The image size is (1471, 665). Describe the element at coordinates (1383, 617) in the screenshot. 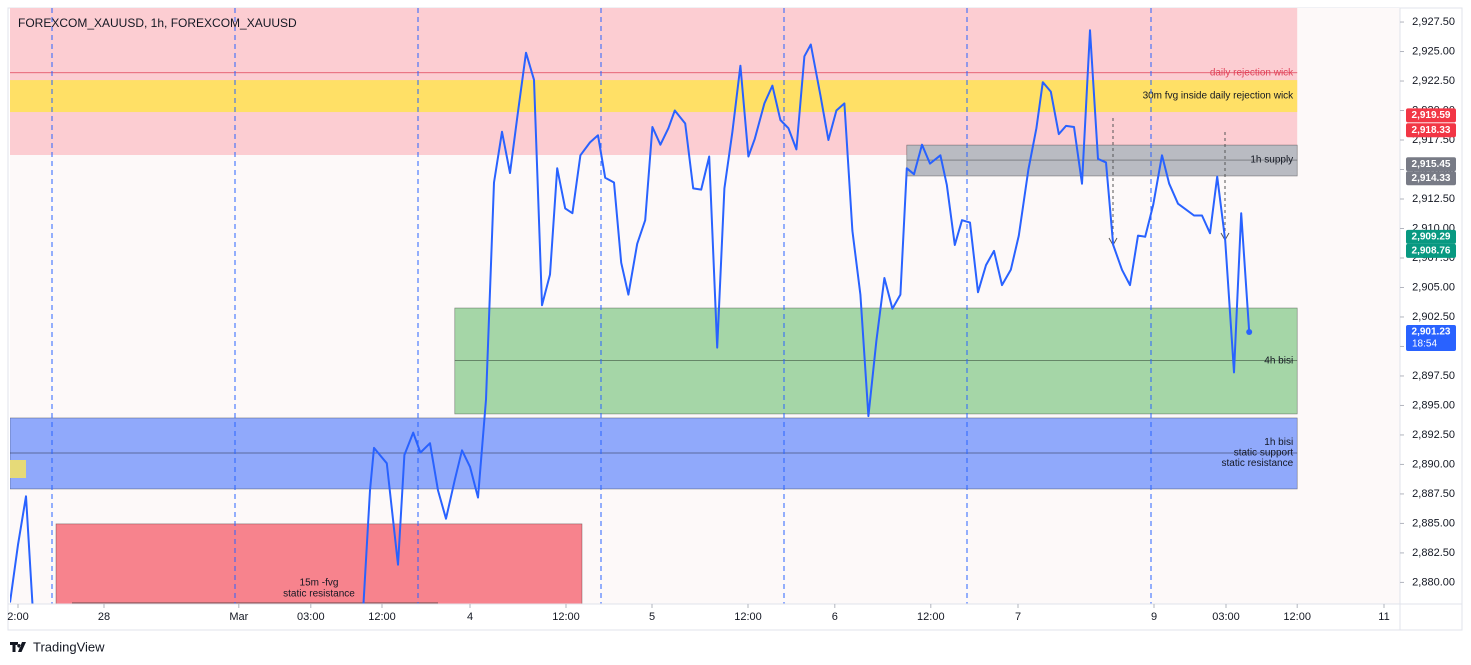

I see `x-tick-label: 11` at that location.